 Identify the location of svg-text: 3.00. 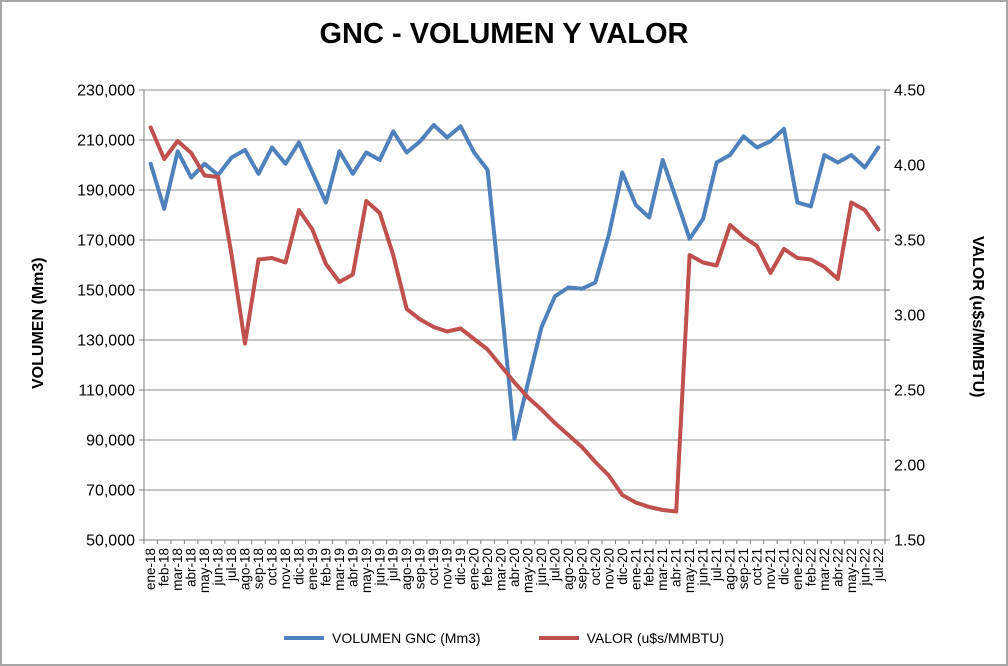
(909, 316).